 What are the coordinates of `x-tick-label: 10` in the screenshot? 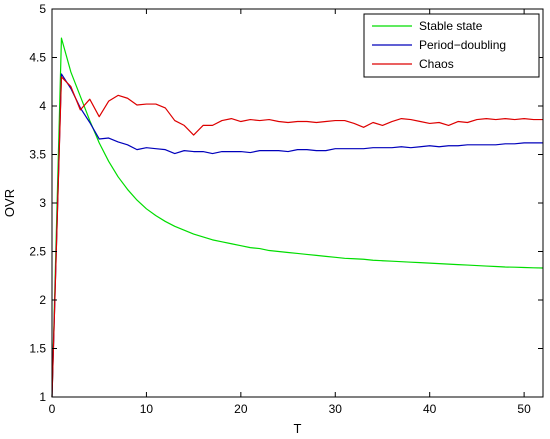 It's located at (147, 409).